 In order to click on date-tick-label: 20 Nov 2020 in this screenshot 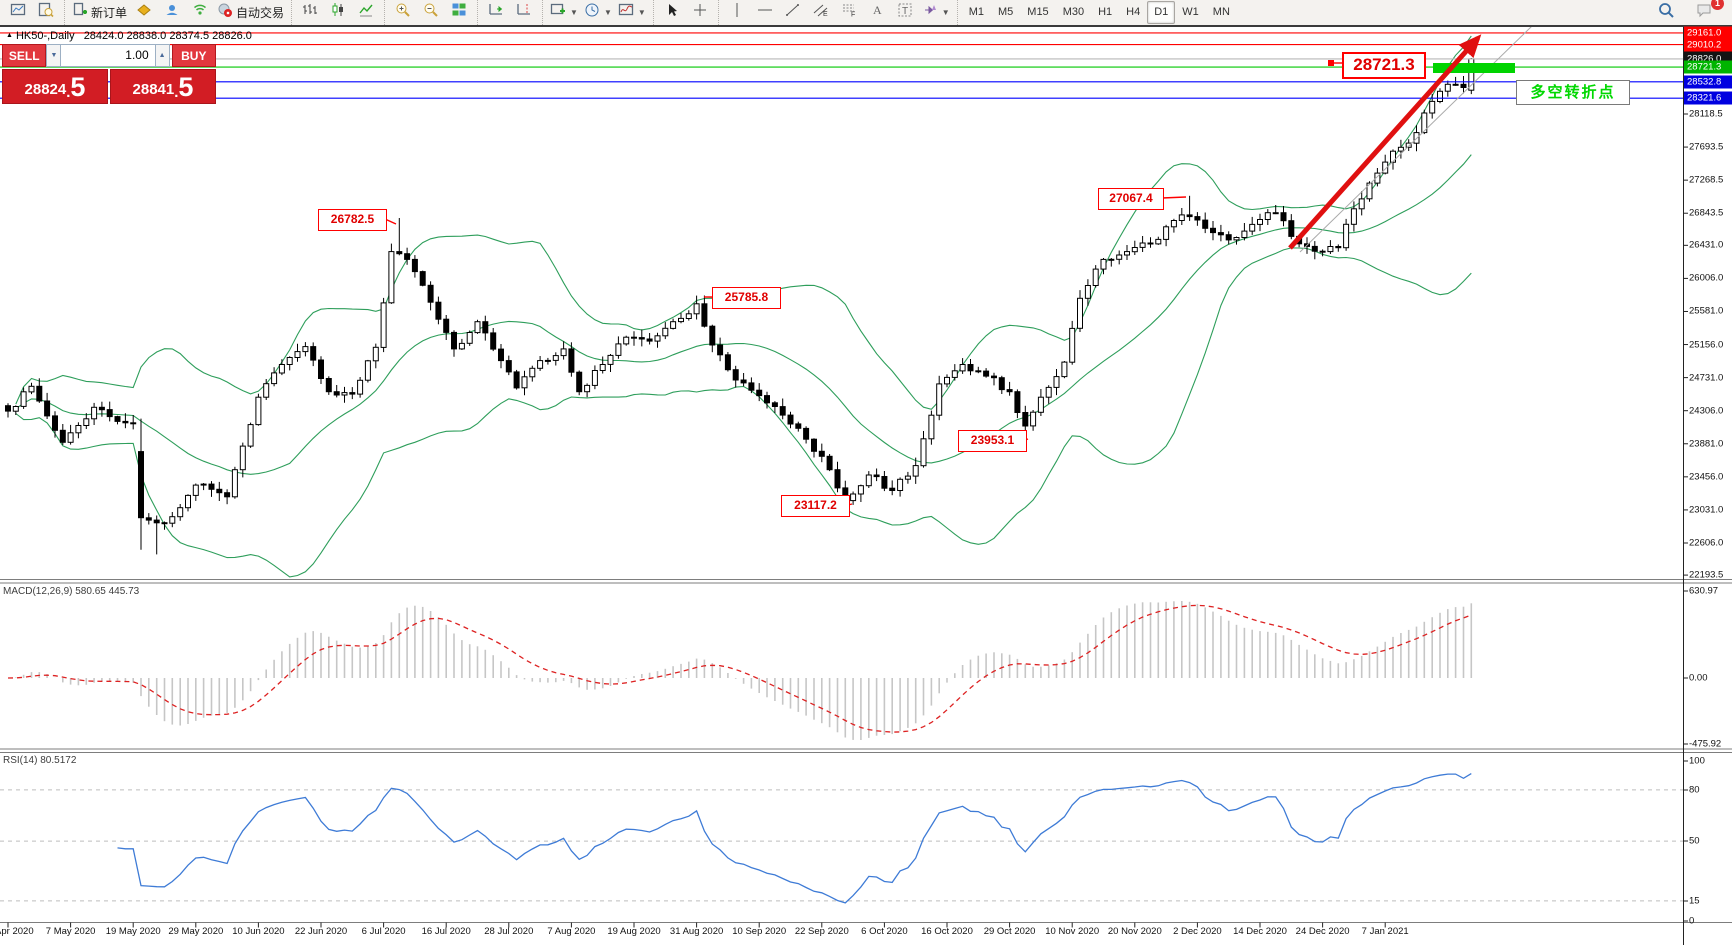, I will do `click(1134, 931)`.